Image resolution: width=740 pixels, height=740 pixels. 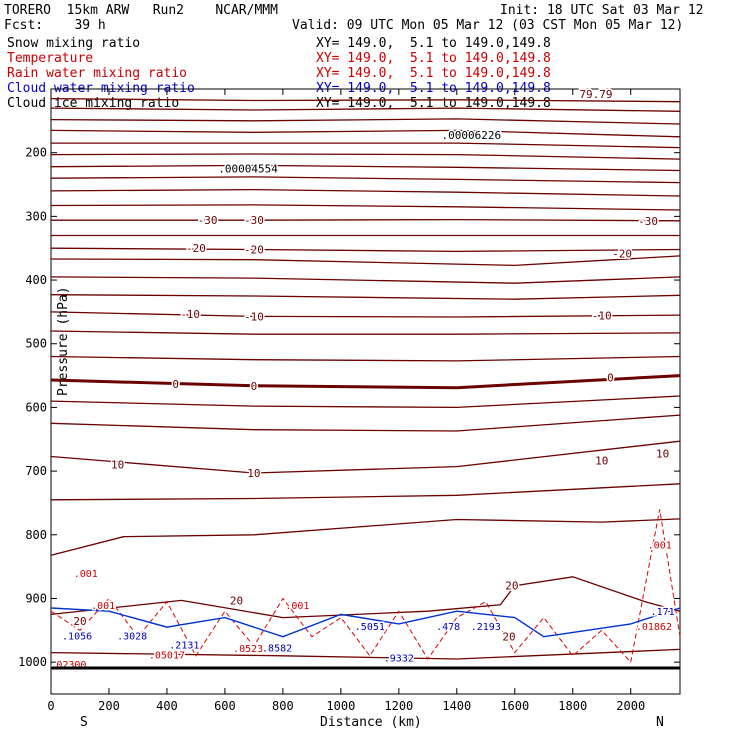 I want to click on x-tick-label: 2000, so click(x=630, y=706).